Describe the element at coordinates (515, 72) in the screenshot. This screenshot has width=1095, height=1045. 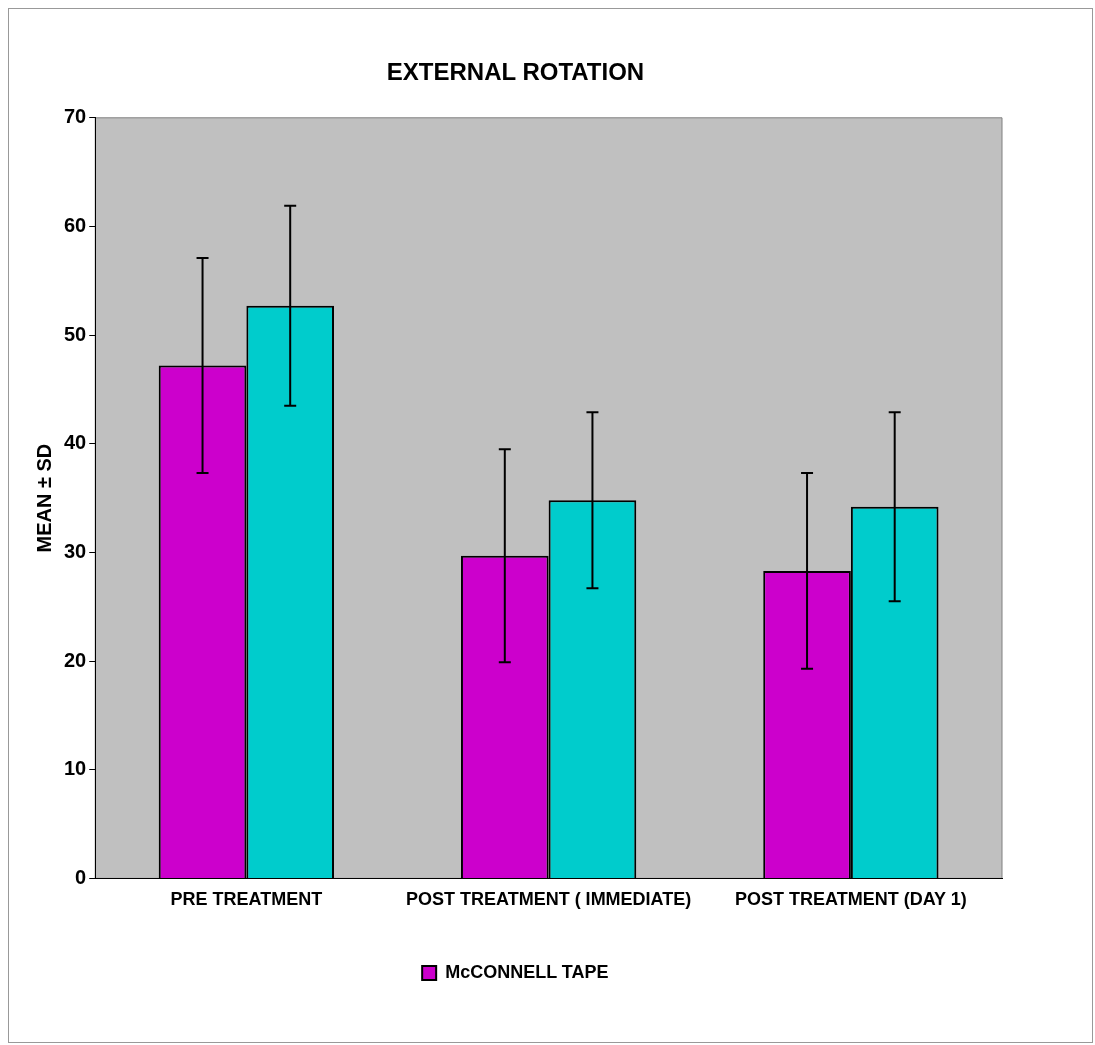
I see `chart-title: EXTERNAL ROTATION` at that location.